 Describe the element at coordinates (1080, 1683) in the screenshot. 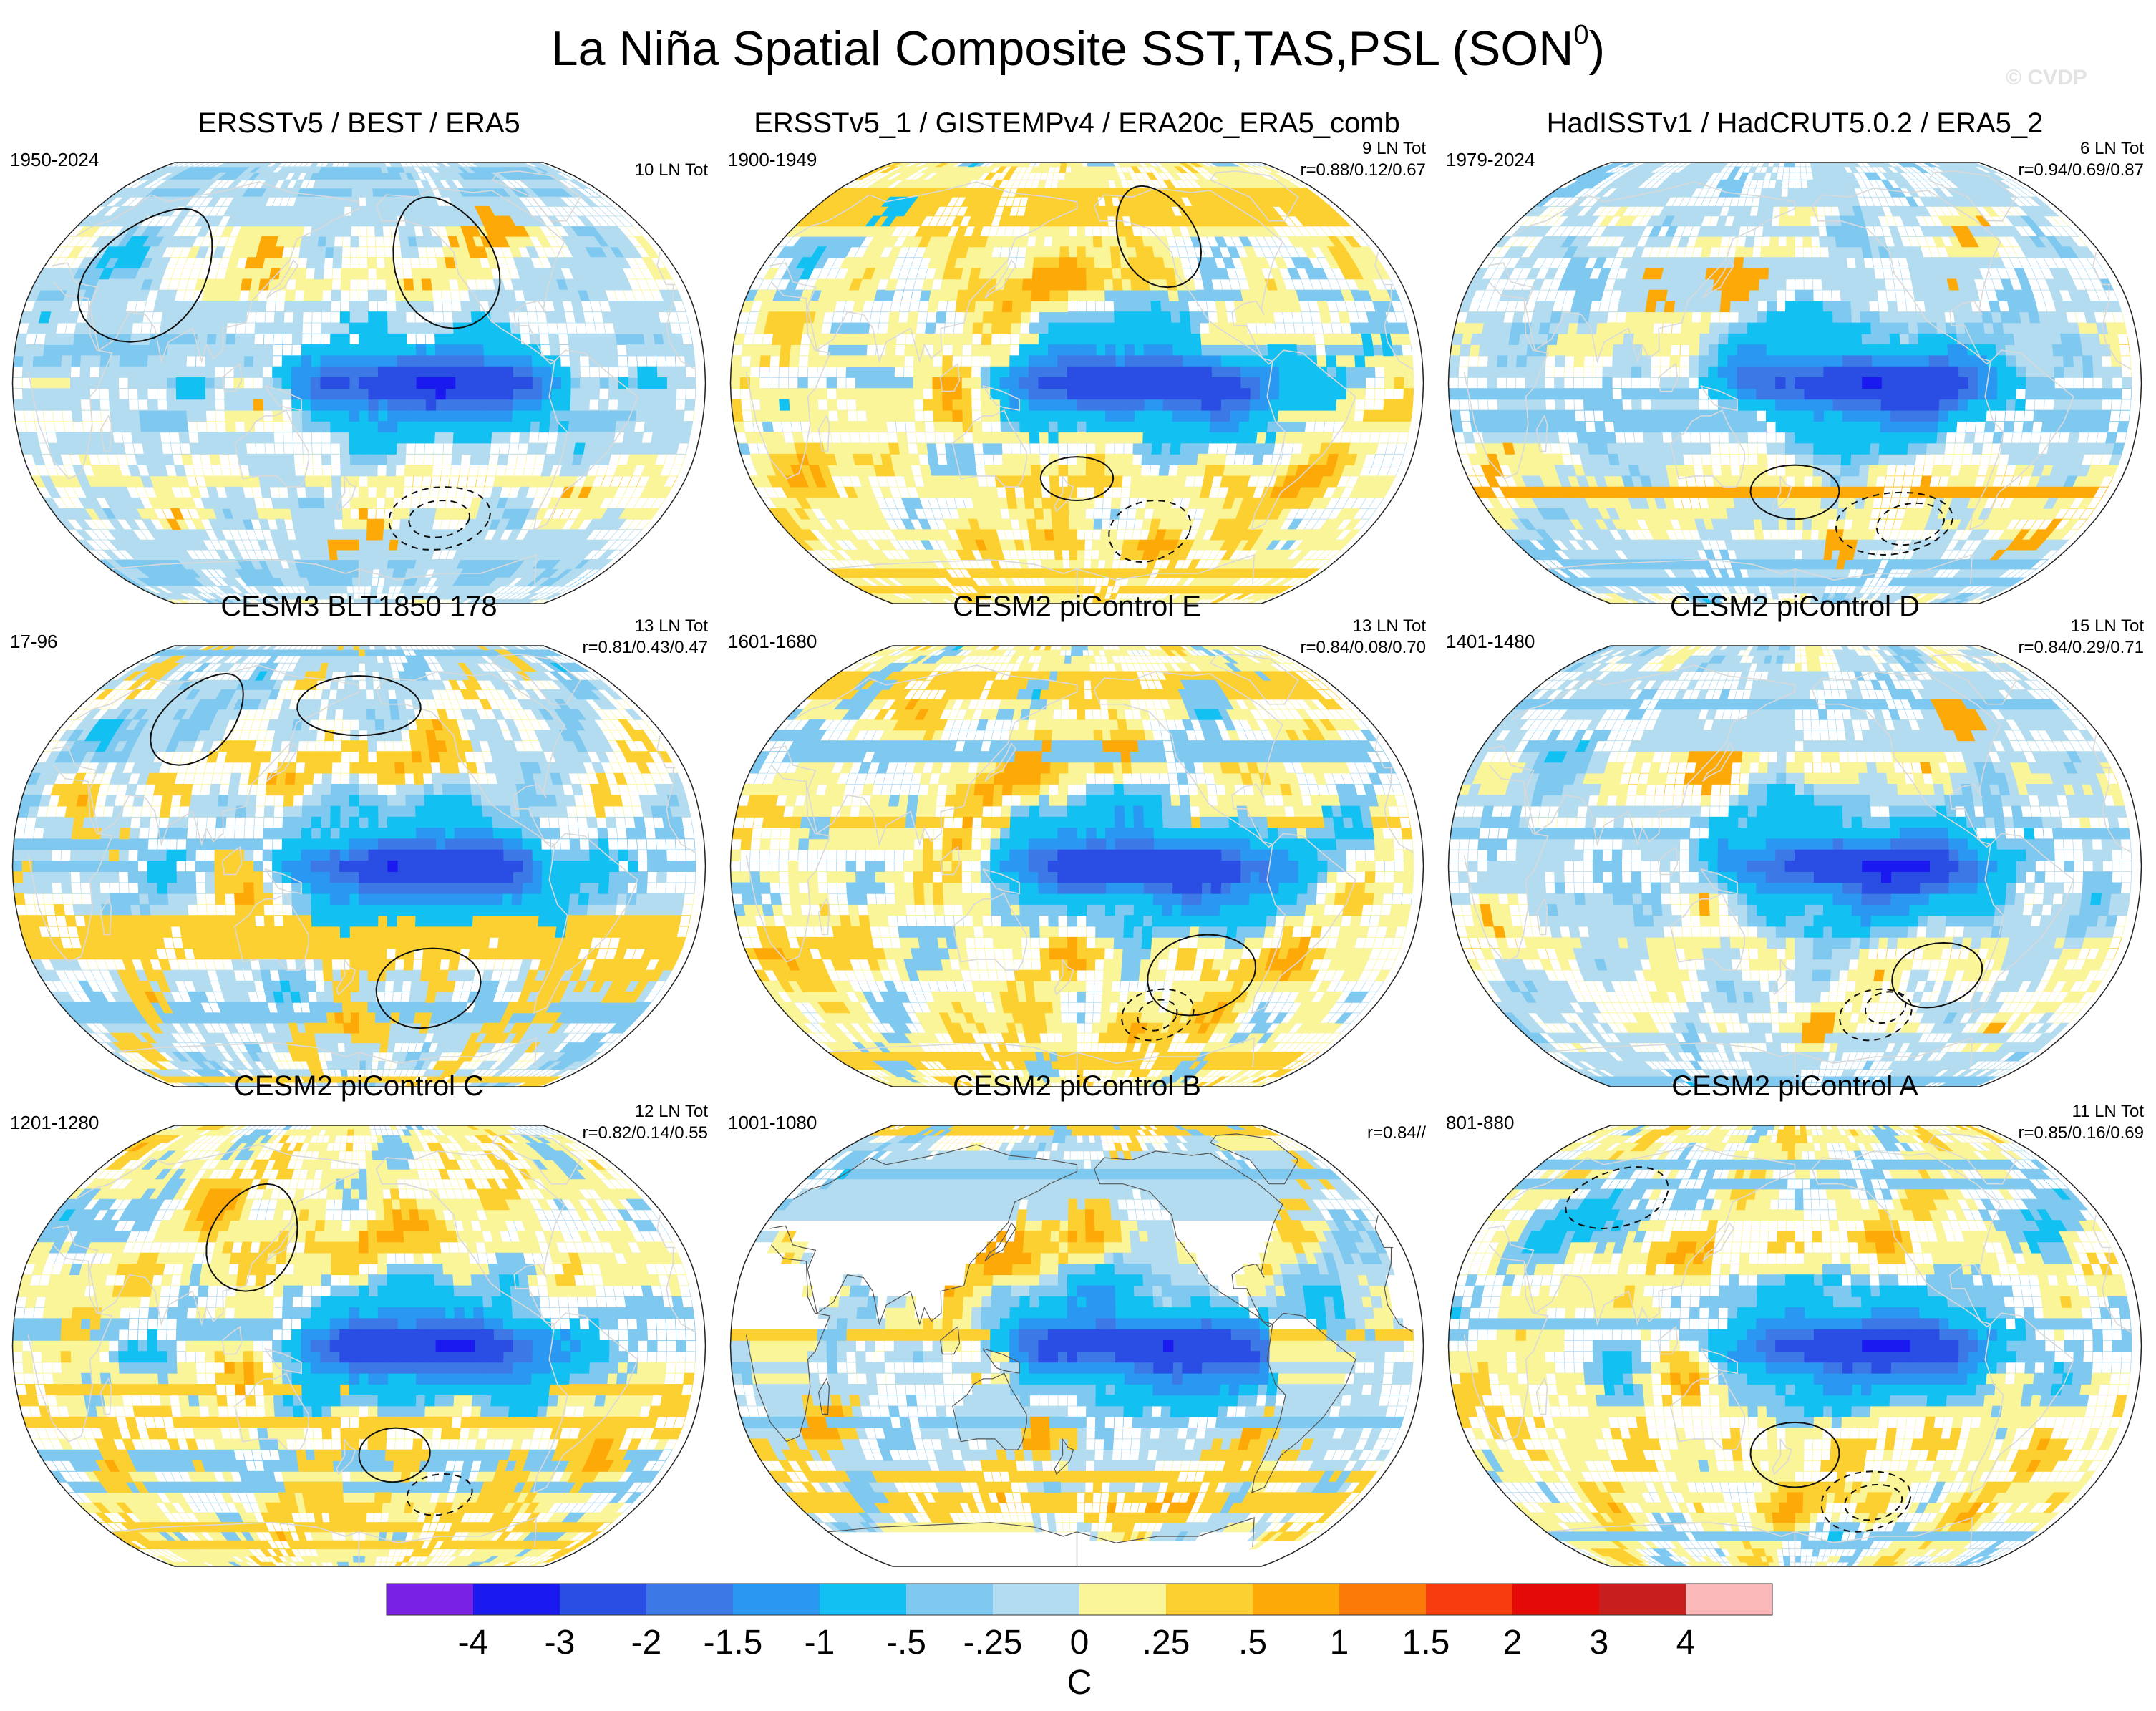

I see `colorbar-units: C` at that location.